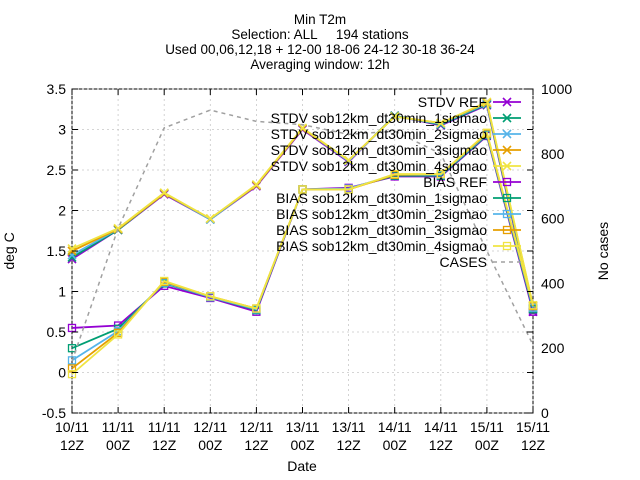 This screenshot has width=640, height=480. Describe the element at coordinates (57, 332) in the screenshot. I see `y-tick-label: 0.5` at that location.